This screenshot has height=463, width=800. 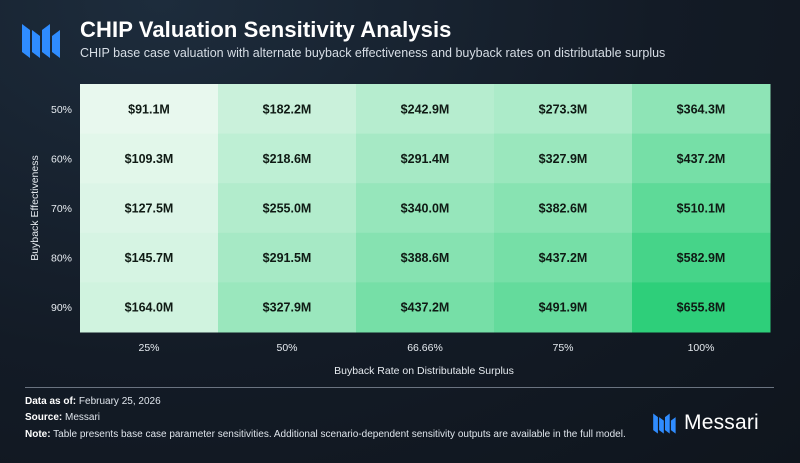 What do you see at coordinates (701, 348) in the screenshot?
I see `x-tick-label: 100%` at bounding box center [701, 348].